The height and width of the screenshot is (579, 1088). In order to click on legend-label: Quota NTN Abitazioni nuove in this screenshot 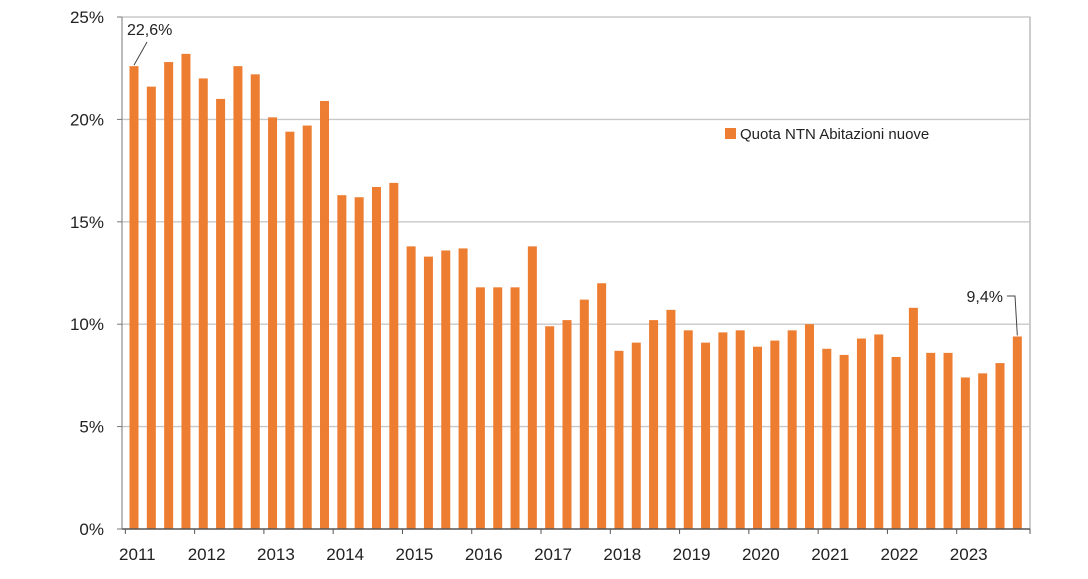, I will do `click(834, 134)`.